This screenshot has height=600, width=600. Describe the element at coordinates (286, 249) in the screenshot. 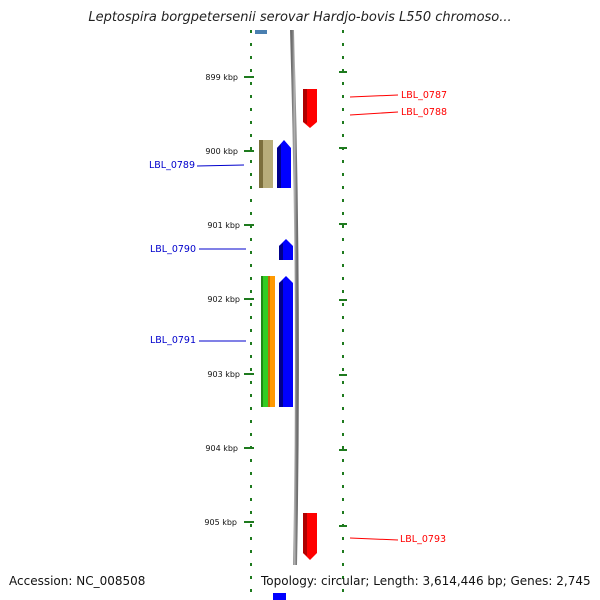

I see `gene-LBL_0790-arrow` at that location.